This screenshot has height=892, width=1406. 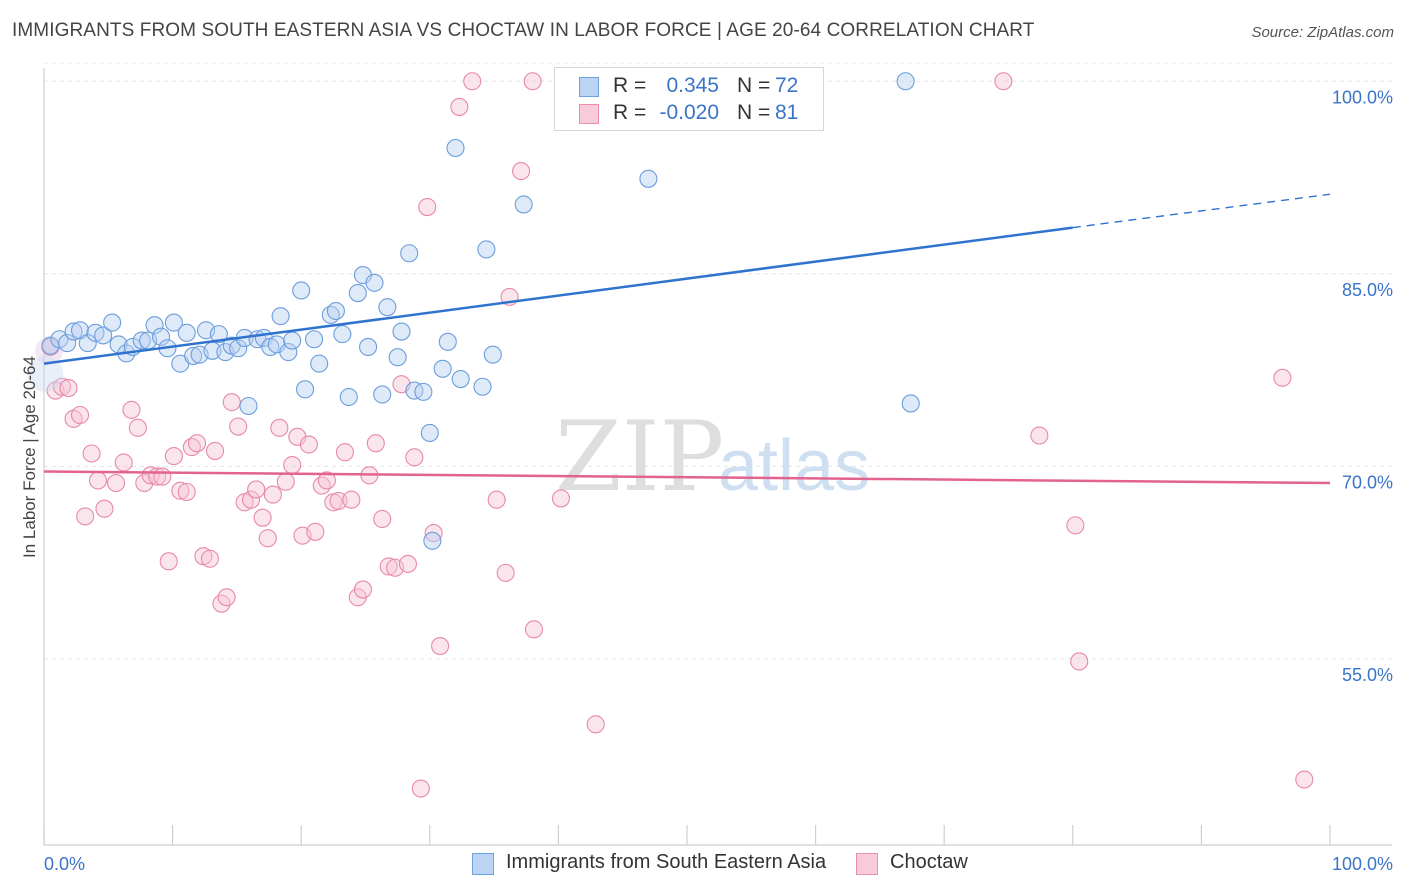 I want to click on watermark: ZIP atlas, so click(x=712, y=457).